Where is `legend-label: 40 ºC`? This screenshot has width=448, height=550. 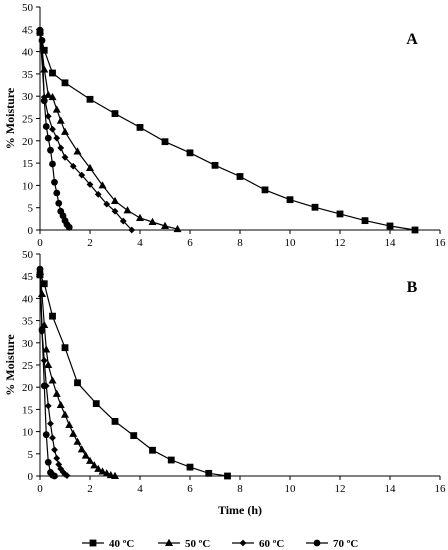
legend-label: 40 ºC is located at coordinates (121, 544).